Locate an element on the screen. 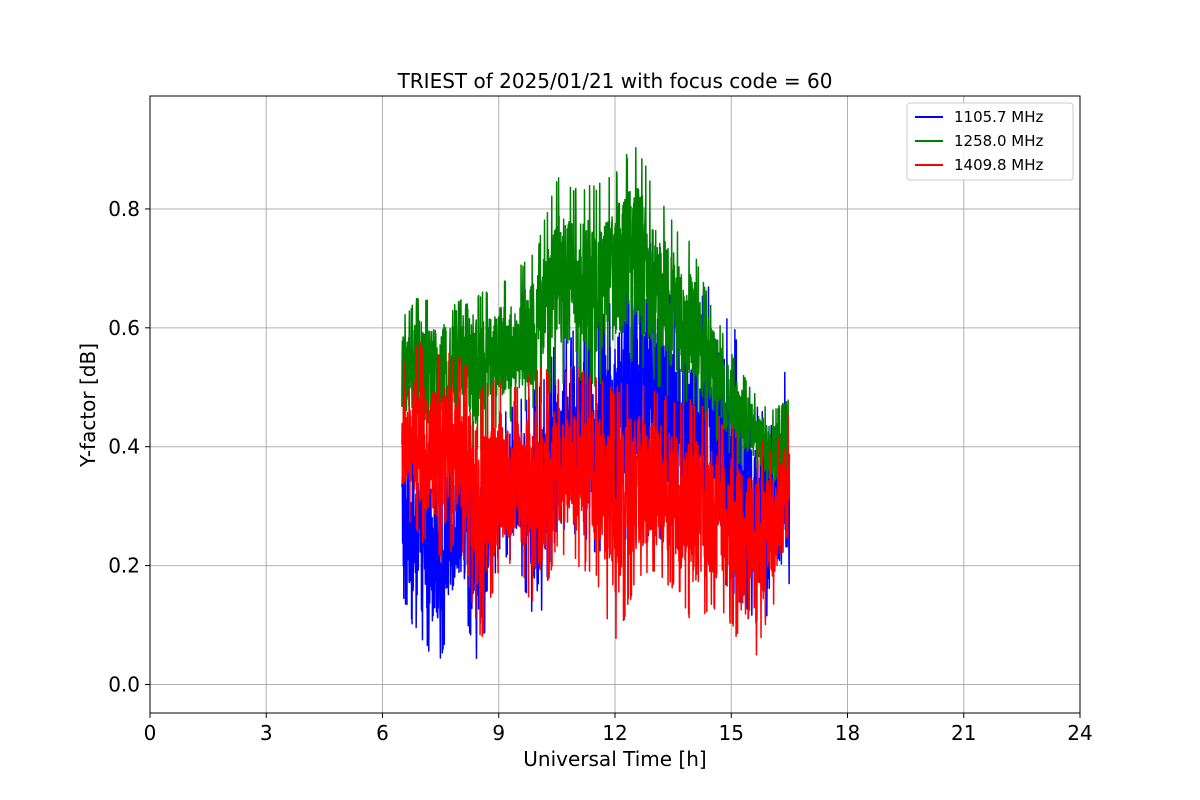 Image resolution: width=1200 pixels, height=800 pixels. legend: 1105.7 MHz 1258.0 MHz 1409.8 MHz is located at coordinates (990, 141).